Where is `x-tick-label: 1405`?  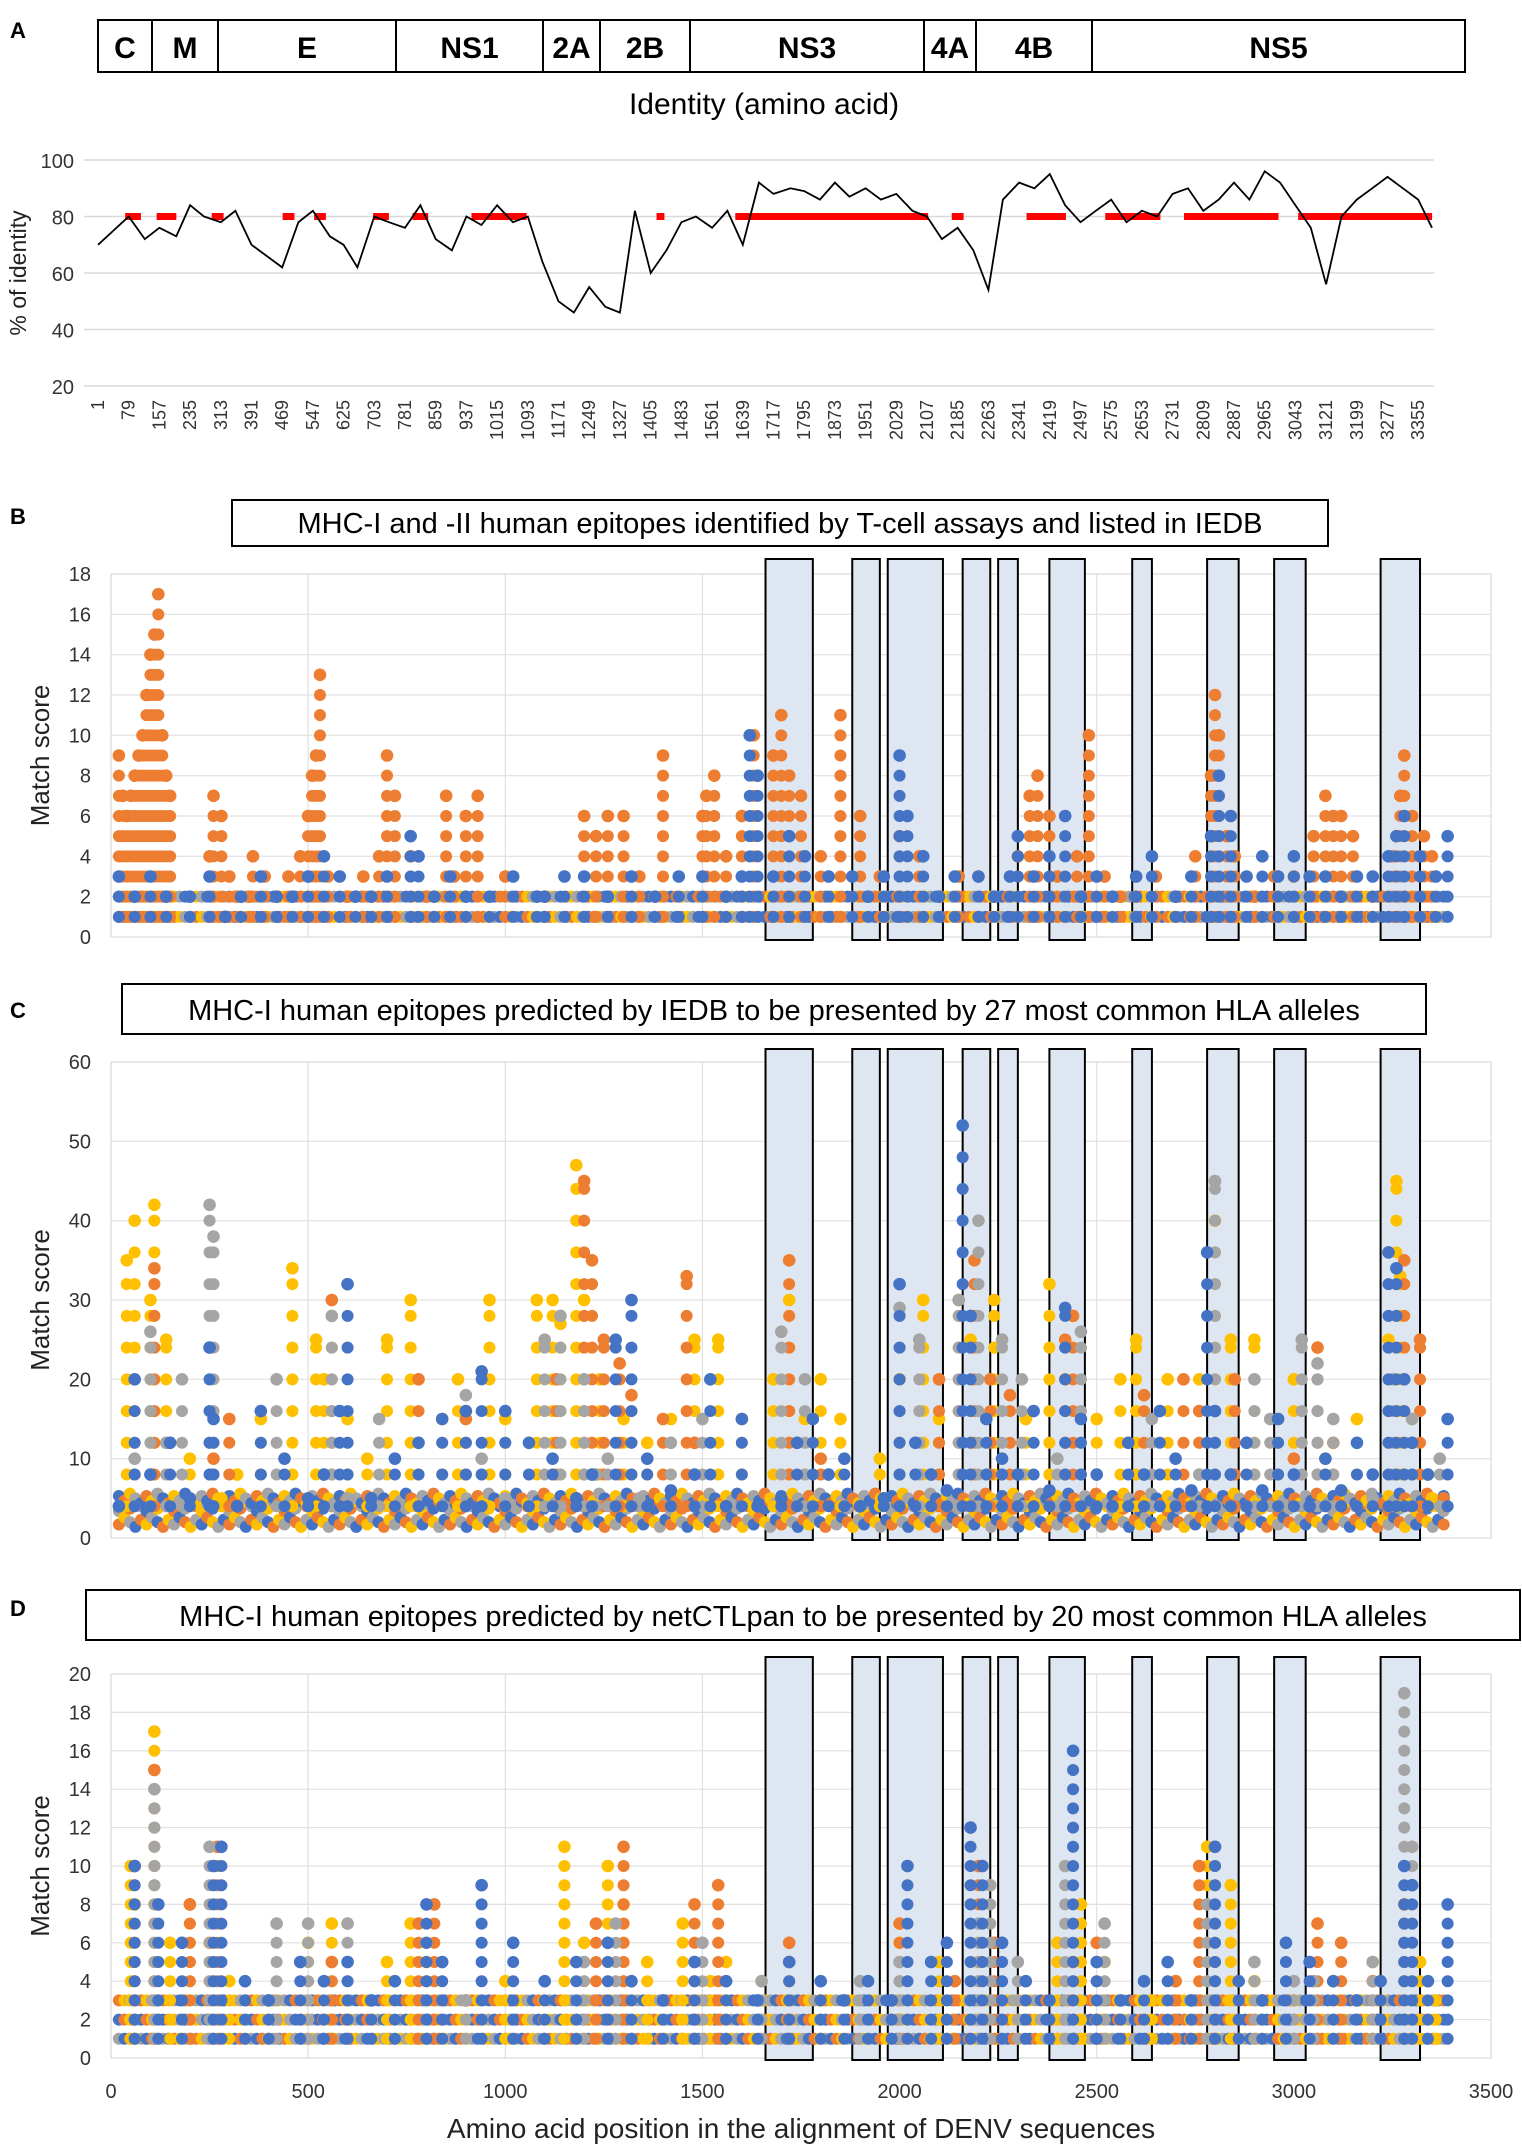 x-tick-label: 1405 is located at coordinates (651, 420).